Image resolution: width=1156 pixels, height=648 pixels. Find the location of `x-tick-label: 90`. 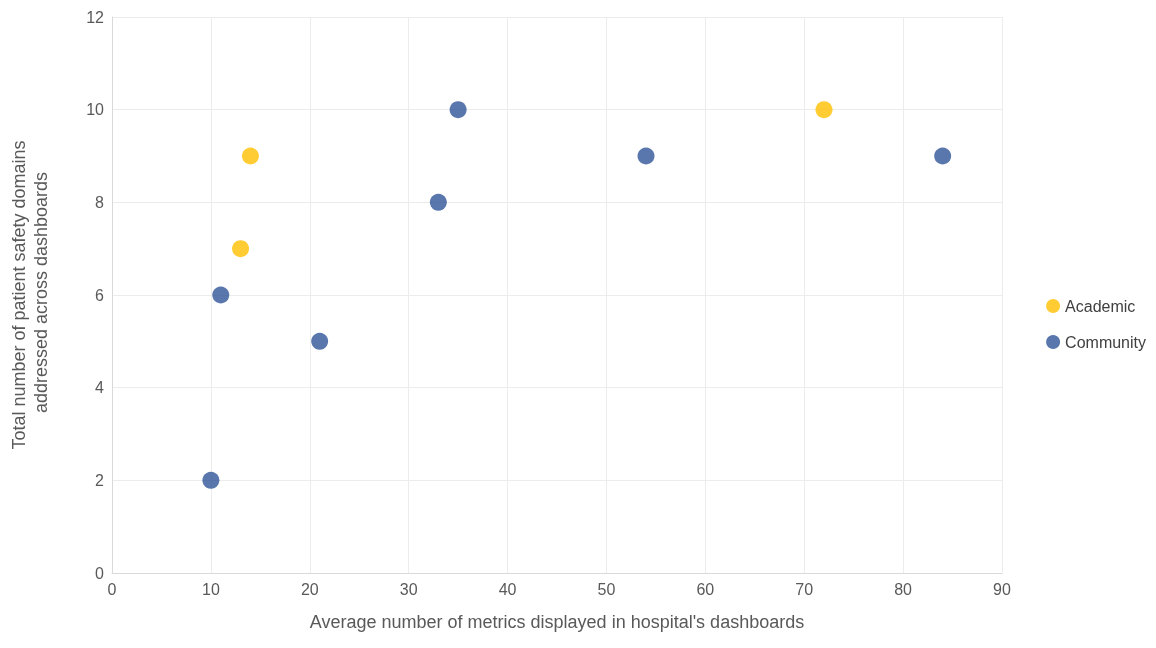

x-tick-label: 90 is located at coordinates (1002, 589).